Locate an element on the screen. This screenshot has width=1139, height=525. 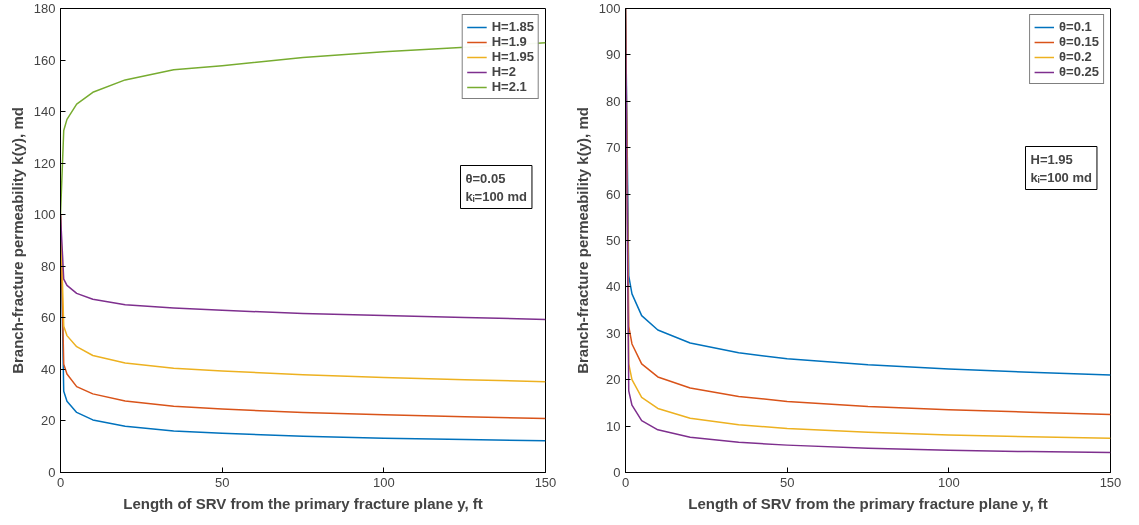
y-tick-label: 50 is located at coordinates (613, 240).